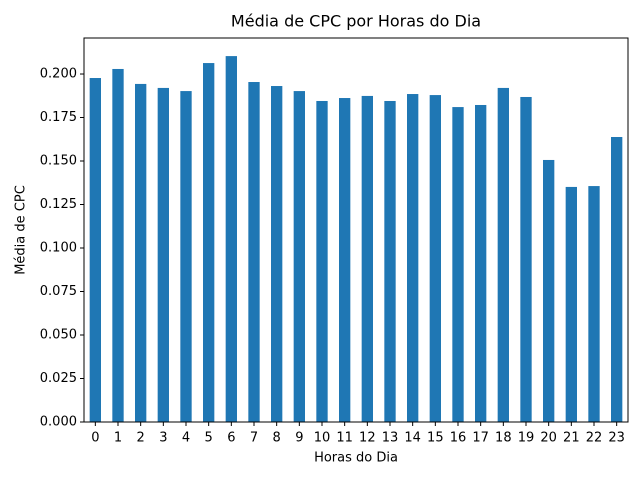 This screenshot has width=640, height=480. Describe the element at coordinates (322, 438) in the screenshot. I see `x-tick-label: 10` at that location.